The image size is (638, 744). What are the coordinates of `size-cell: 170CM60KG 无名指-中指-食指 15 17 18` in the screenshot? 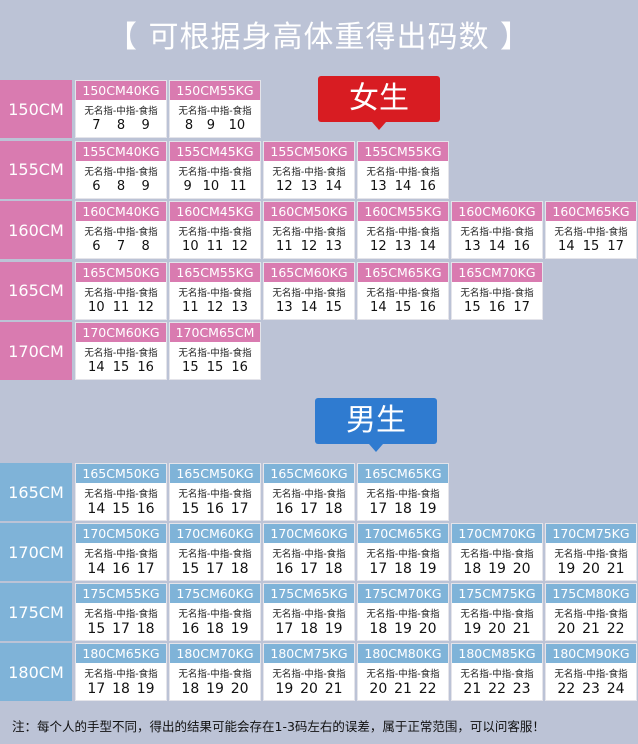 It's located at (215, 552).